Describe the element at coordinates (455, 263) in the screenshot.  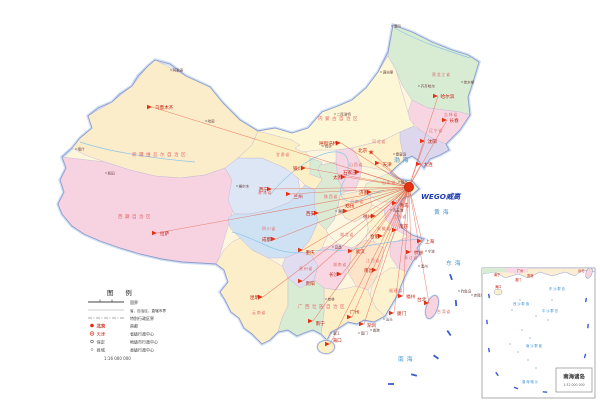
I see `sea-label: 东海` at that location.